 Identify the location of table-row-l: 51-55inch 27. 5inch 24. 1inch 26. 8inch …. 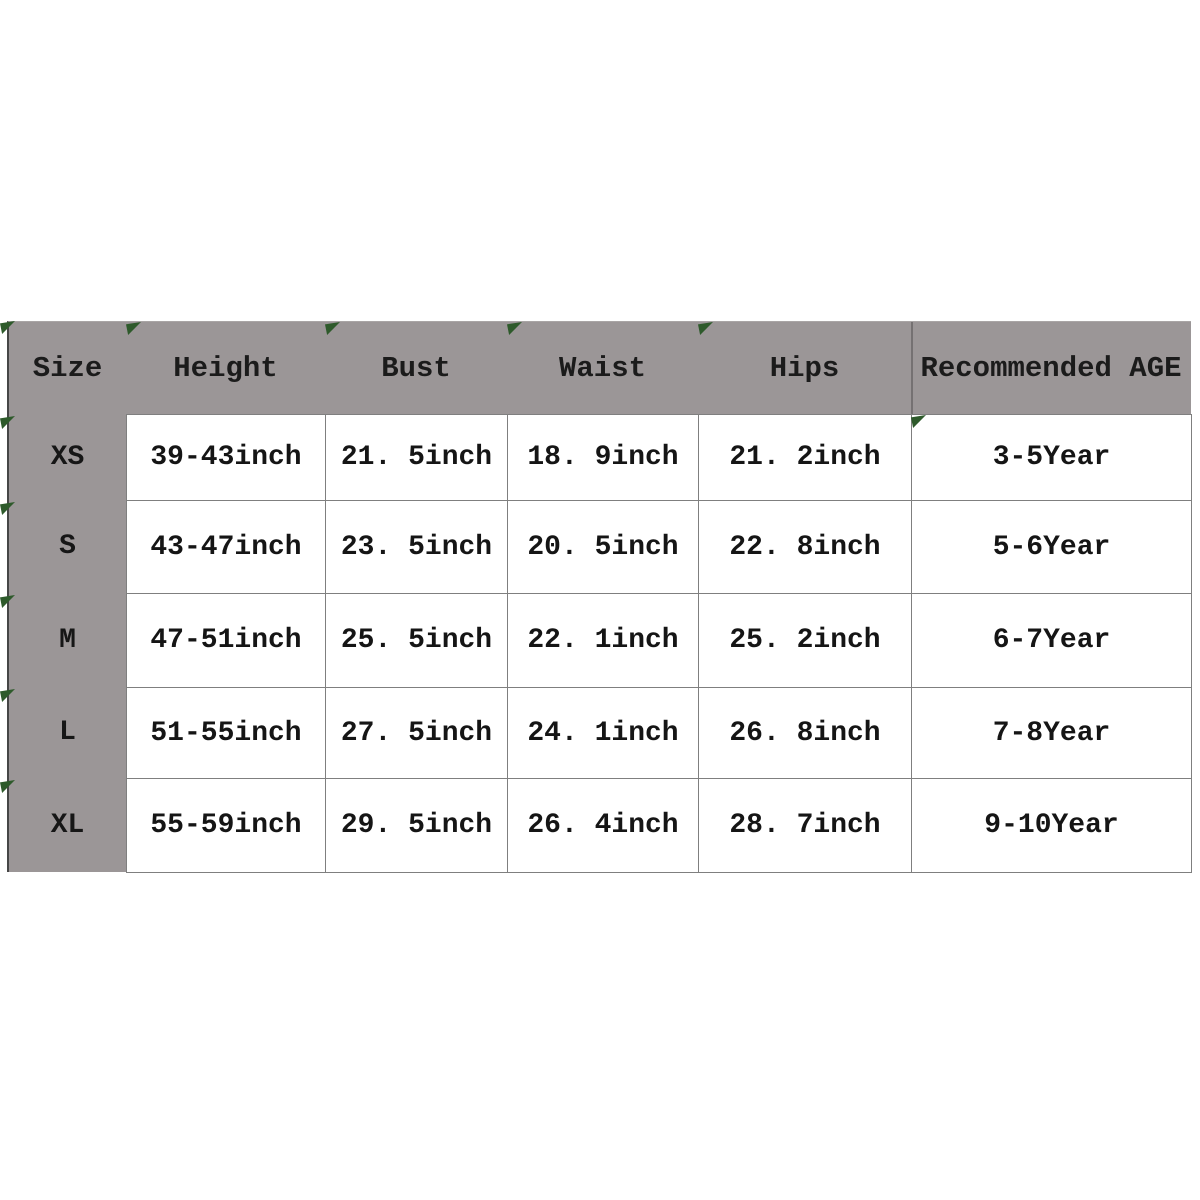
(659, 733).